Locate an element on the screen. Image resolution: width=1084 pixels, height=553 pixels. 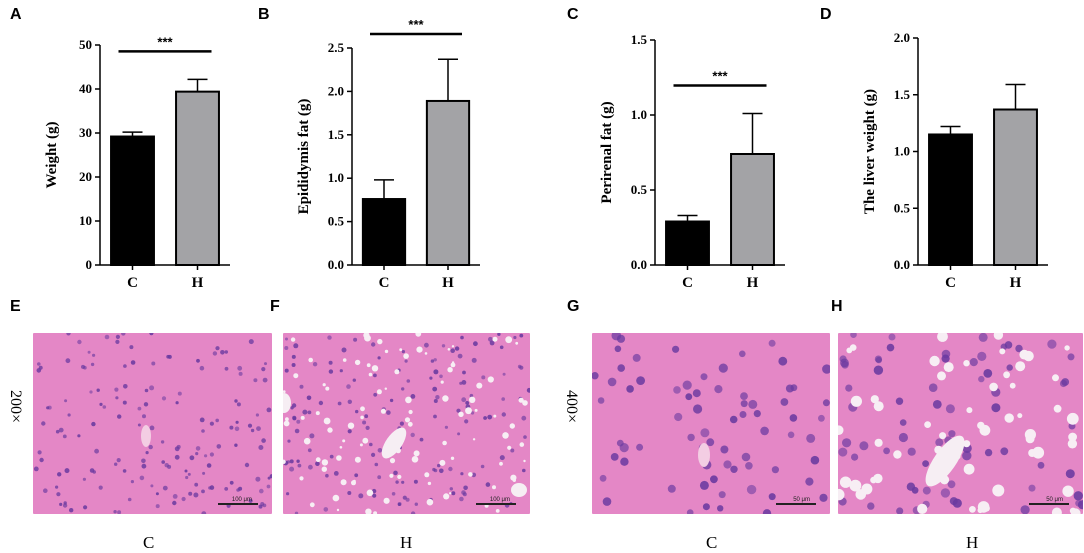
y-axis-title: Perirenal fat (g) is located at coordinates (607, 152).